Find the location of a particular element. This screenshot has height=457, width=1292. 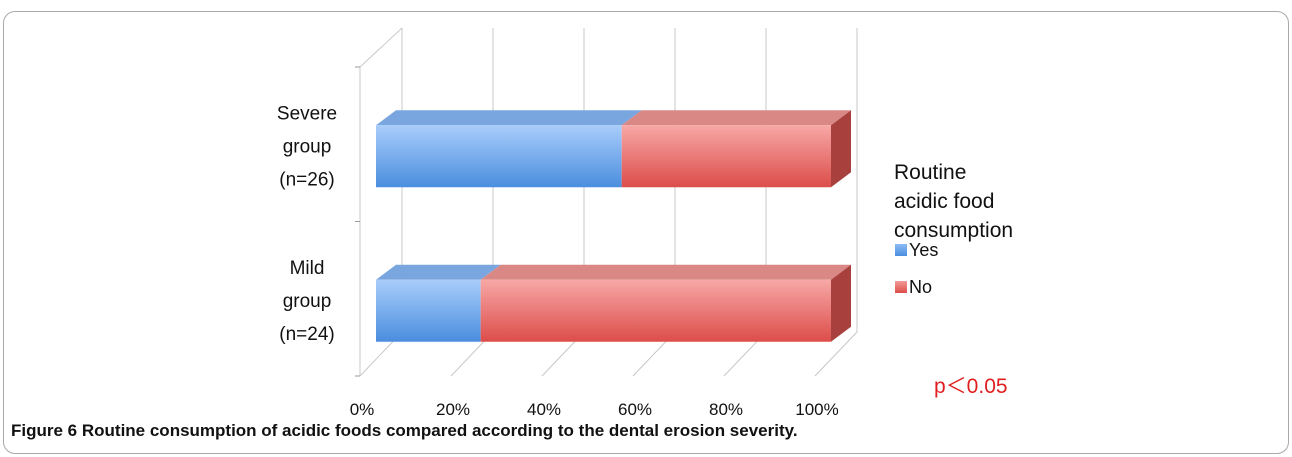

x-tick-label: 20% is located at coordinates (453, 409).